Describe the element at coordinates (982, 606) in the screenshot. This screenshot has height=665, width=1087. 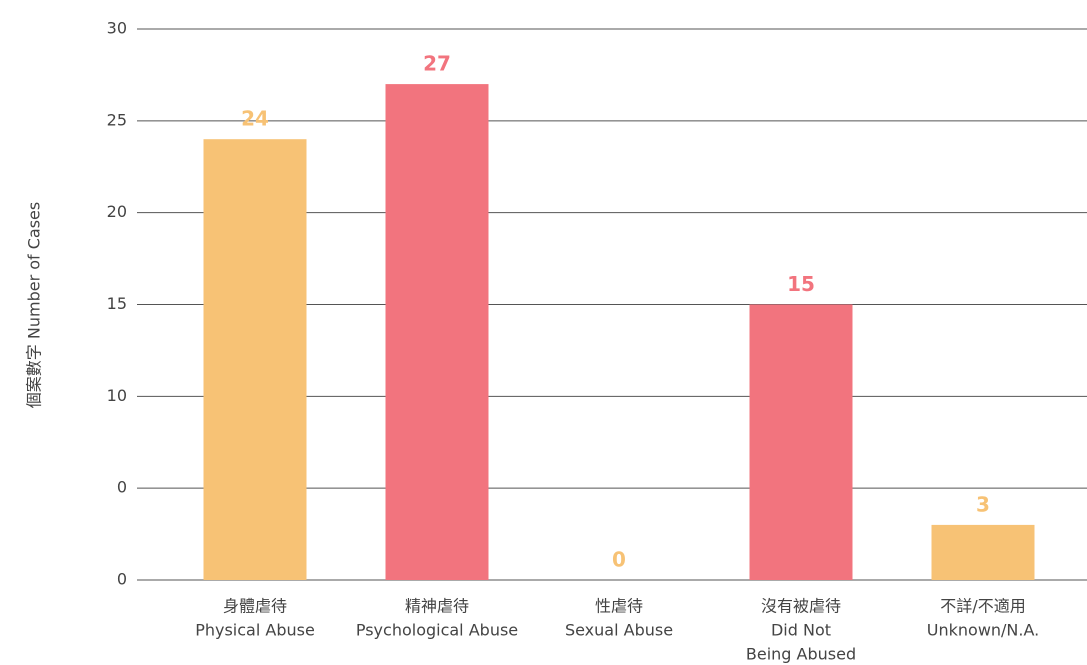
I see `x-tick-label: 不詳/不適用` at that location.